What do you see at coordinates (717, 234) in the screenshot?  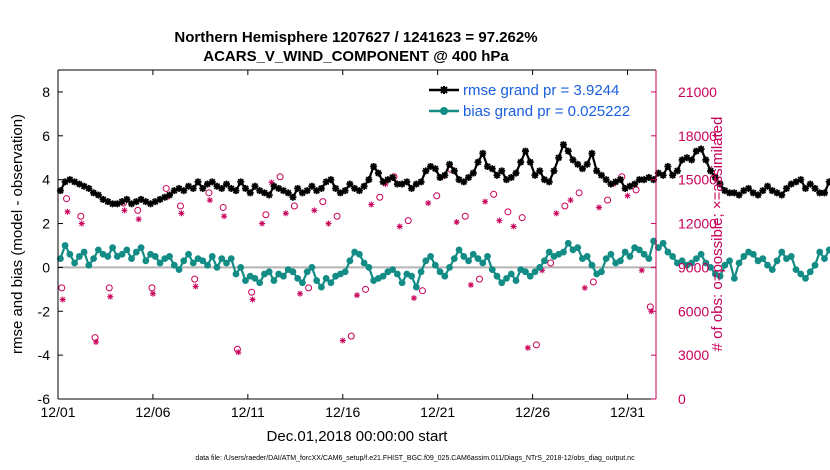 I see `y-axis-label-right: # of obs: o=possible; ×=assimilated` at bounding box center [717, 234].